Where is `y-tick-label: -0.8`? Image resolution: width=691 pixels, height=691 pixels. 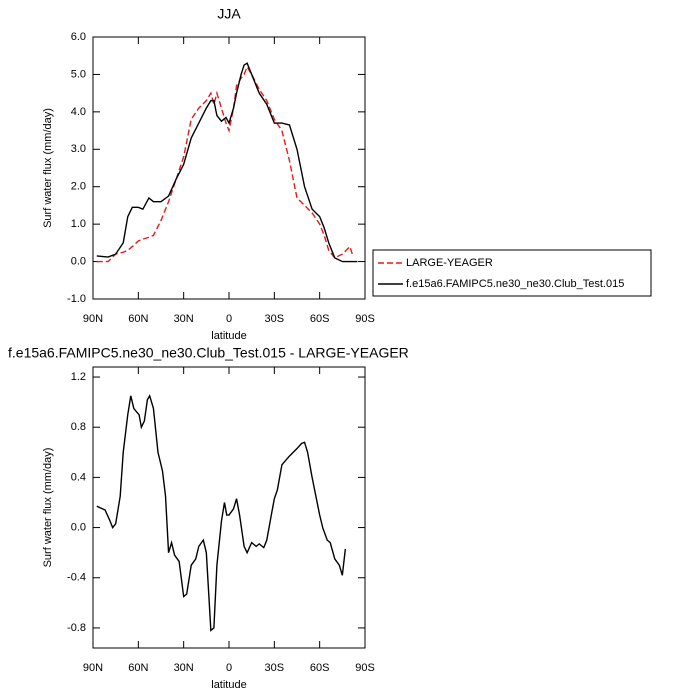 y-tick-label: -0.8 is located at coordinates (76, 628).